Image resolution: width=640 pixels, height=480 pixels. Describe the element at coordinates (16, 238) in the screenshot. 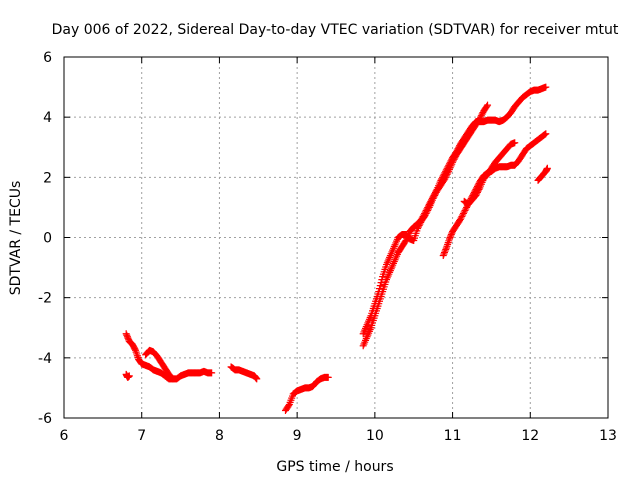

I see `y-axis-label: SDTVAR / TECUs` at that location.